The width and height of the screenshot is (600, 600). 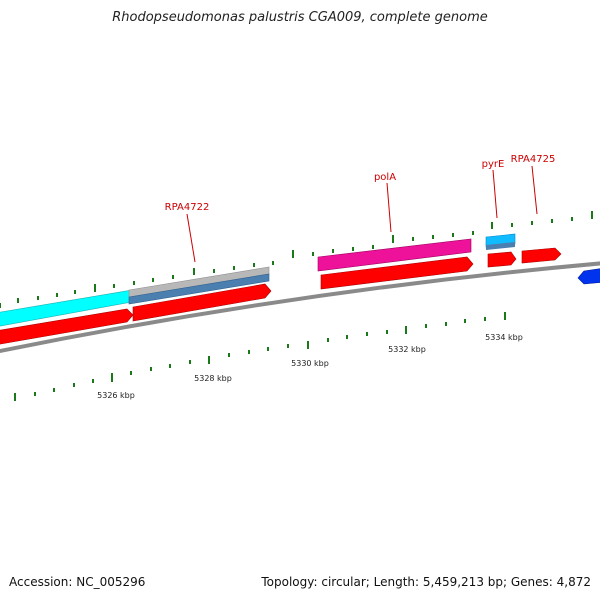 What do you see at coordinates (191, 238) in the screenshot?
I see `label-line-rpa4722` at bounding box center [191, 238].